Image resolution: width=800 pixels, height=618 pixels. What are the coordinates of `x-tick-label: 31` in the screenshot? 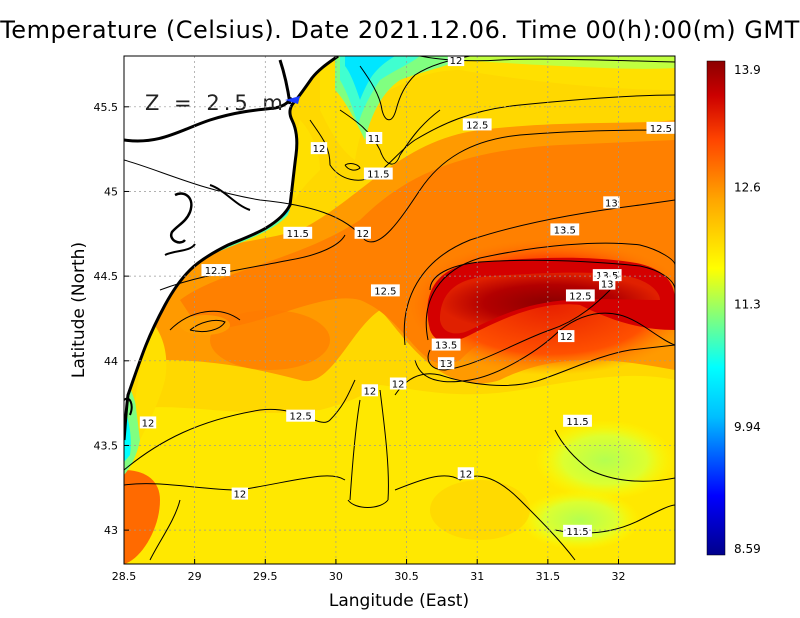 It's located at (477, 576).